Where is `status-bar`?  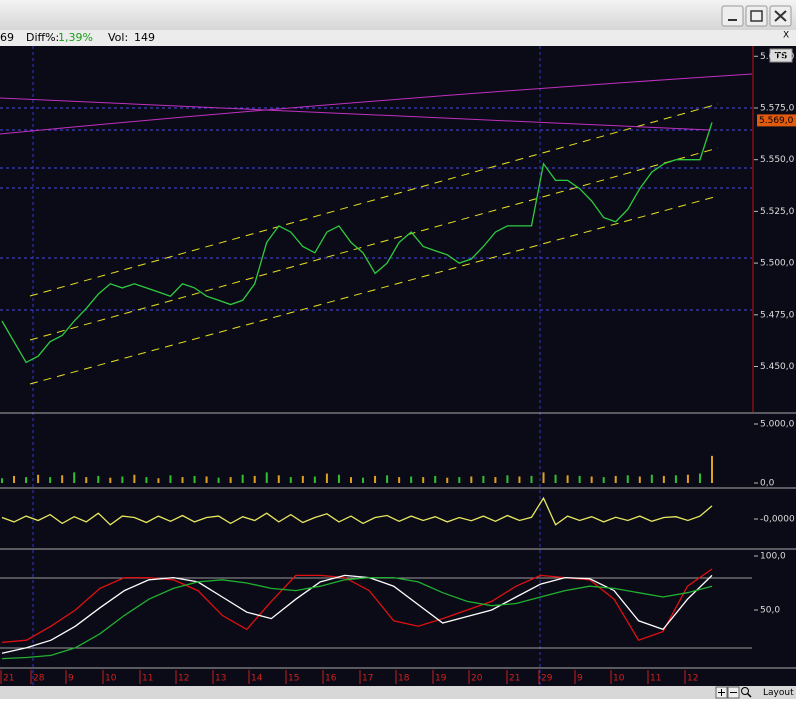
status-bar is located at coordinates (398, 692).